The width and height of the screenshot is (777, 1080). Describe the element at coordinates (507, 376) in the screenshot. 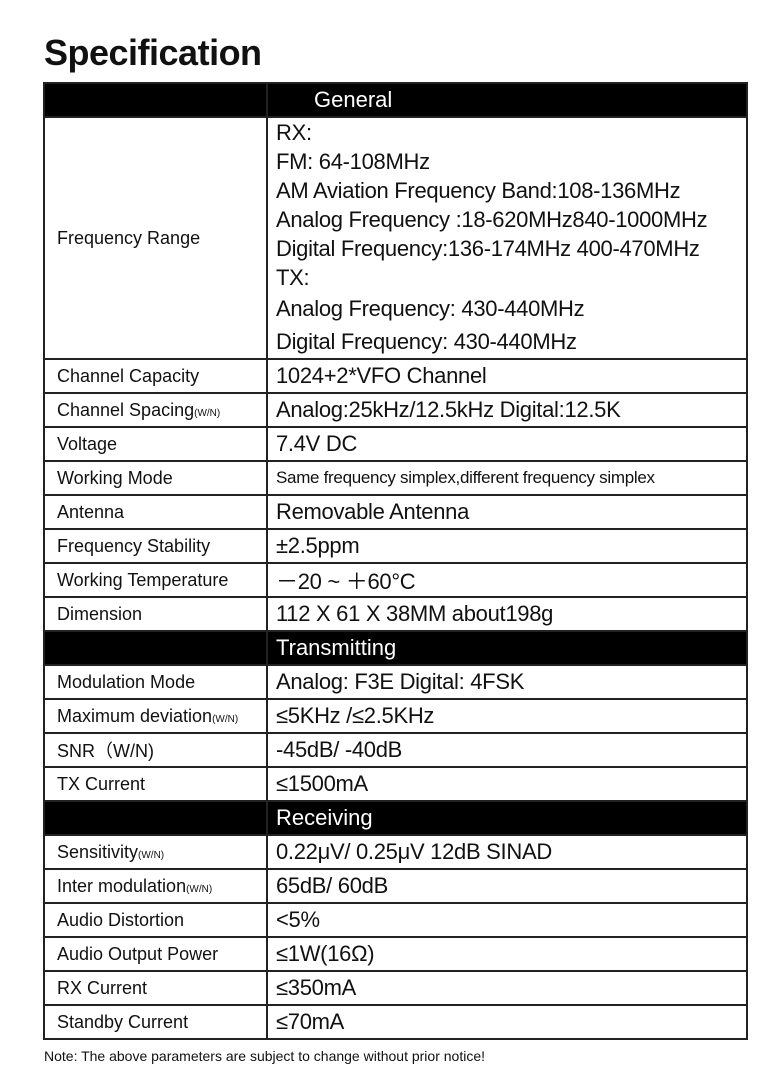

I see `spec-value: 1024+2*VFO Channel` at that location.